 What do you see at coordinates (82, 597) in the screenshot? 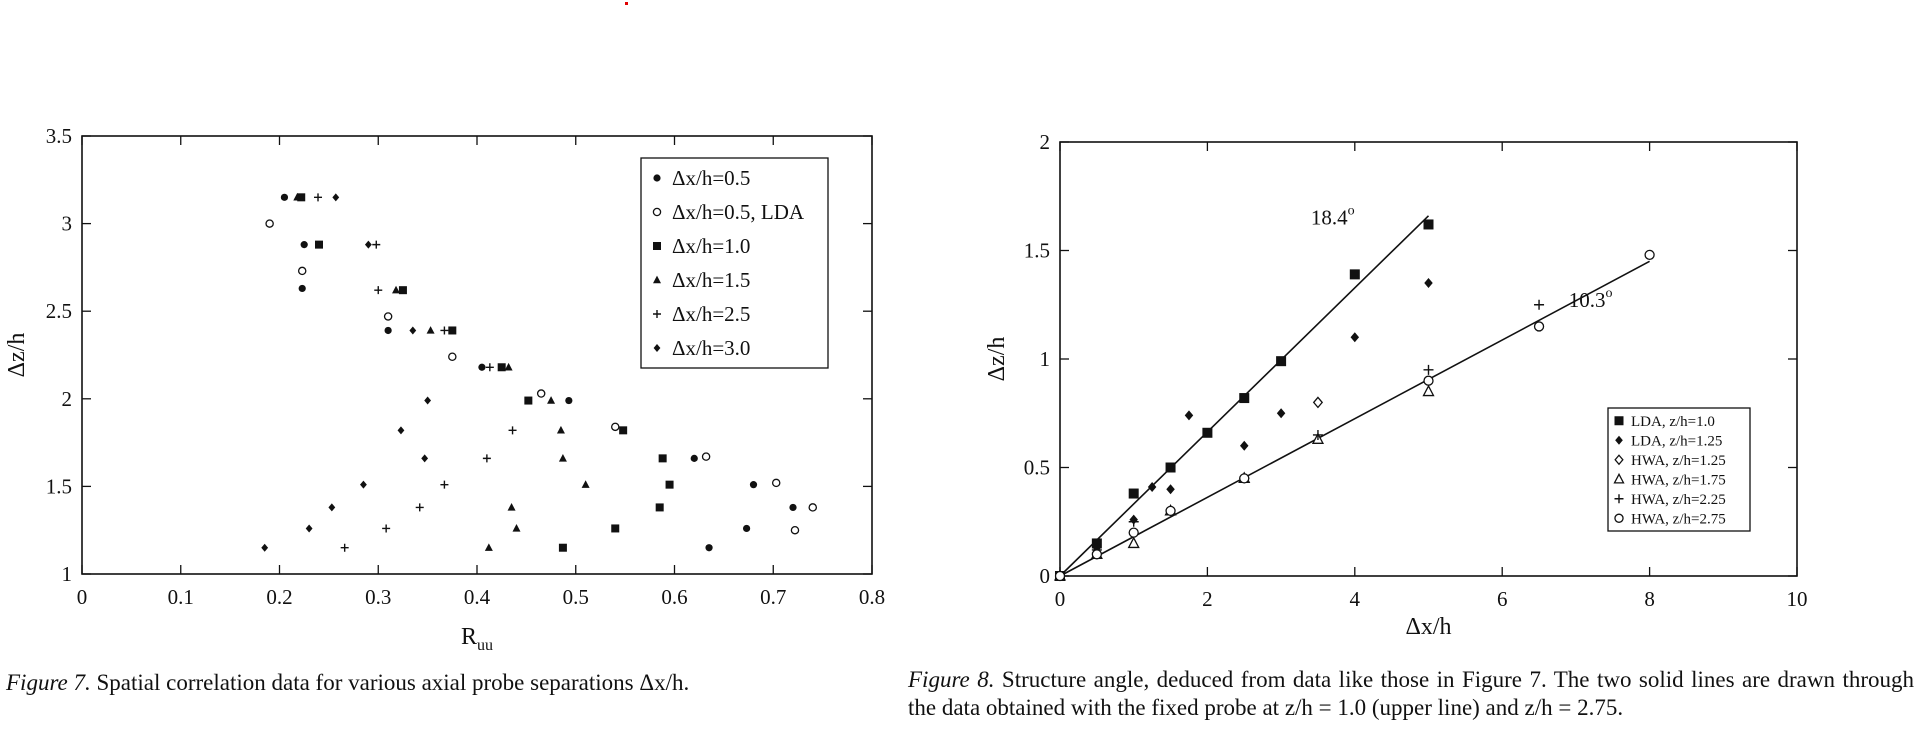
I see `fig7-x-tick-label: 0` at bounding box center [82, 597].